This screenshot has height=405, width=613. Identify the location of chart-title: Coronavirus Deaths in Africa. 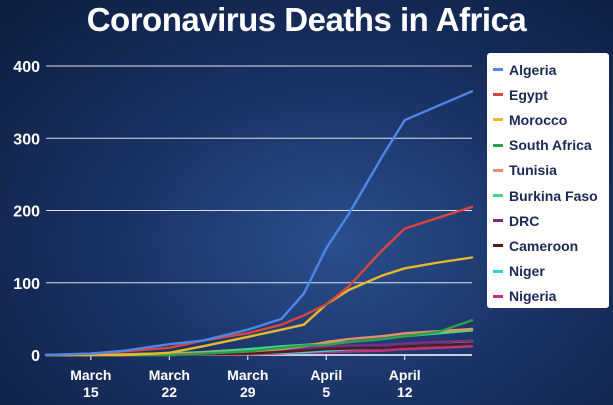
(306, 19).